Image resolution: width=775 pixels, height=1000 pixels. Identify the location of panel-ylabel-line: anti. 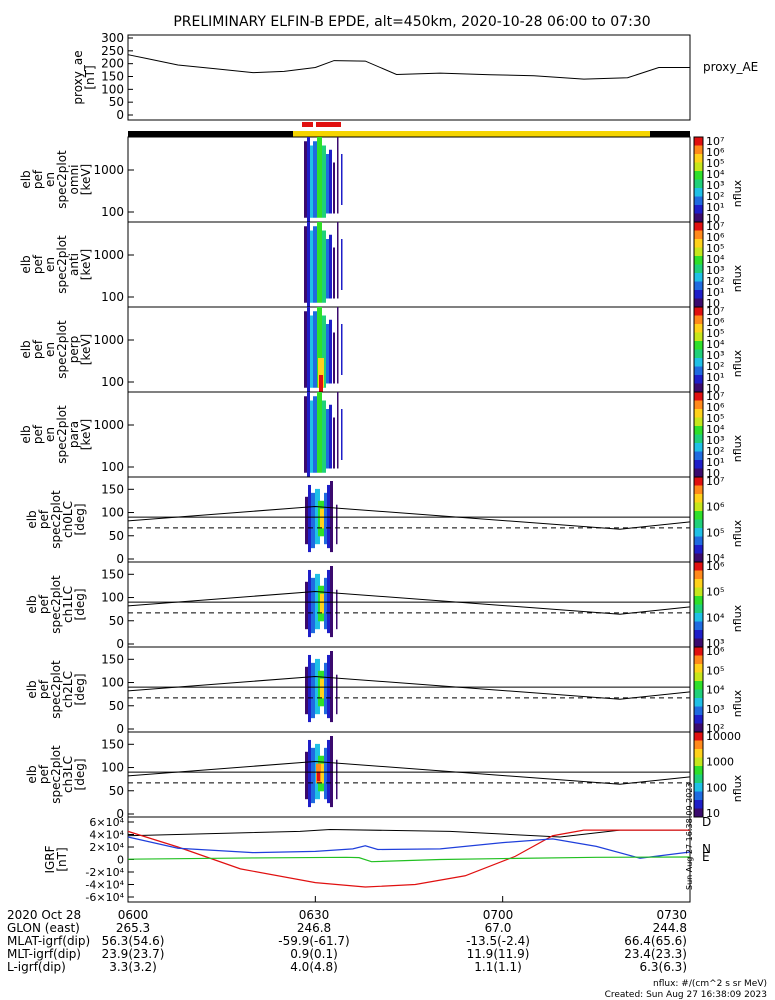
(74, 264).